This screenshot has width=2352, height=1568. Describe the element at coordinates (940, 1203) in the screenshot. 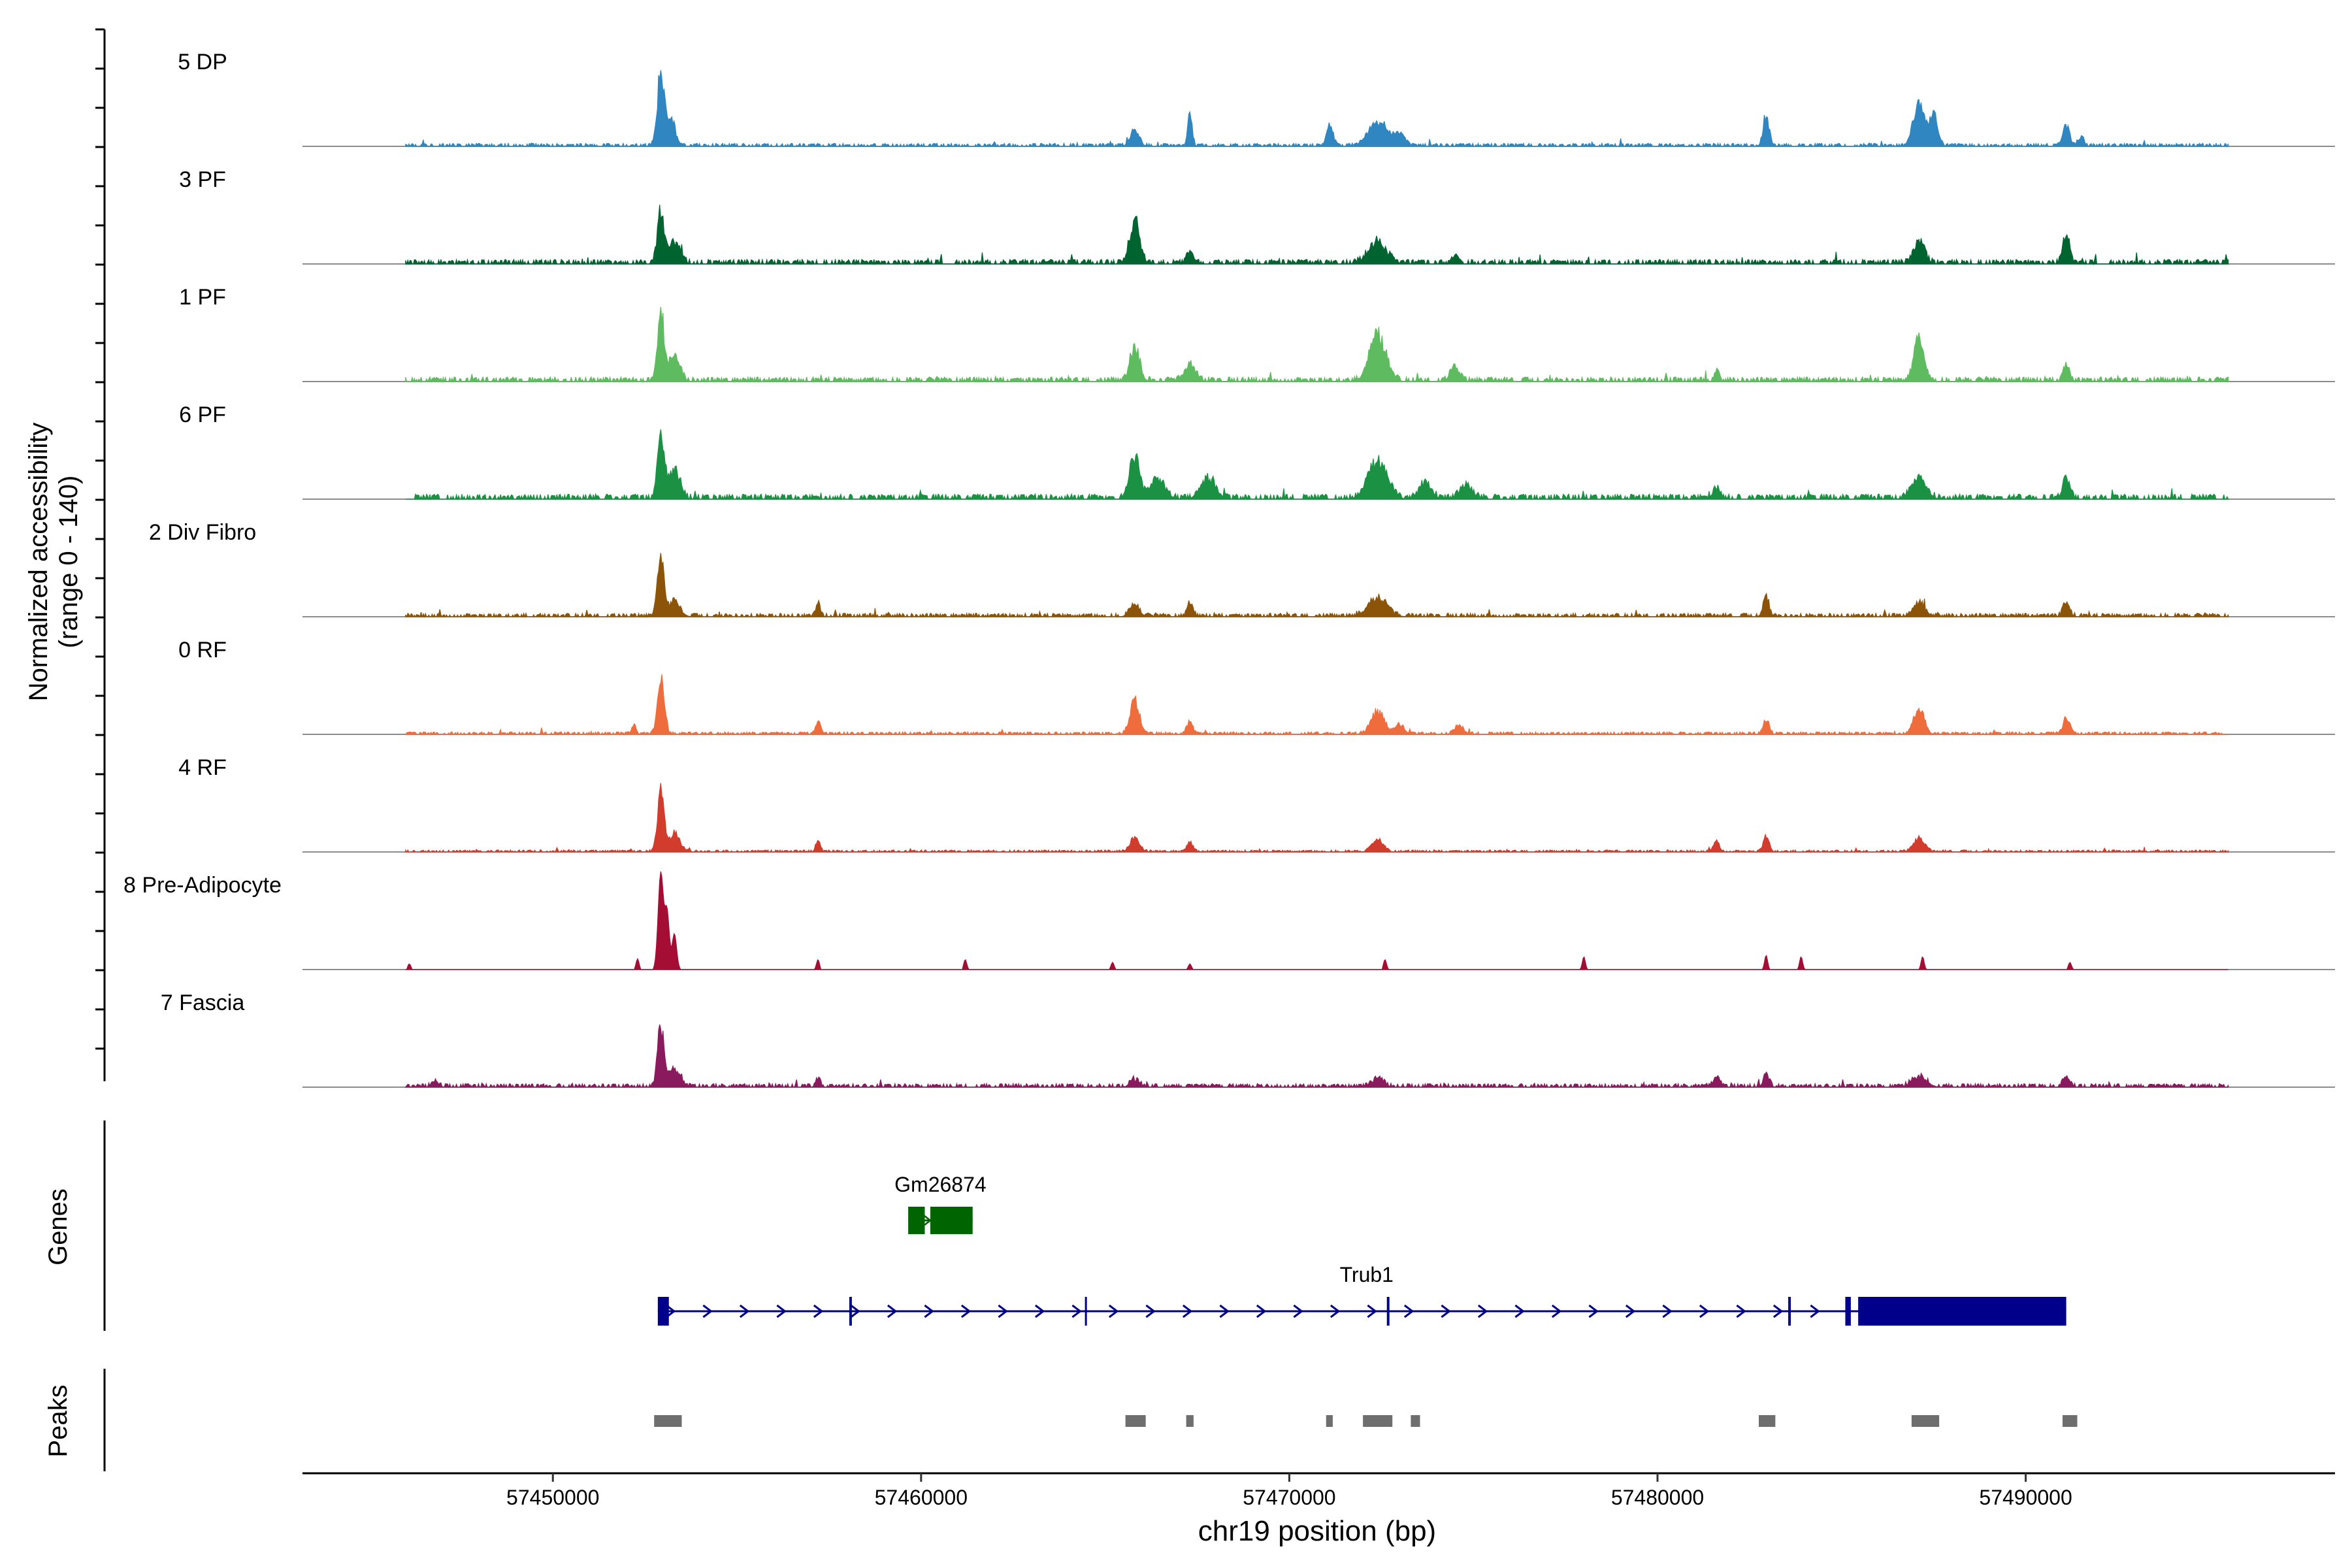

I see `gene-gm26874: Gm26874` at that location.